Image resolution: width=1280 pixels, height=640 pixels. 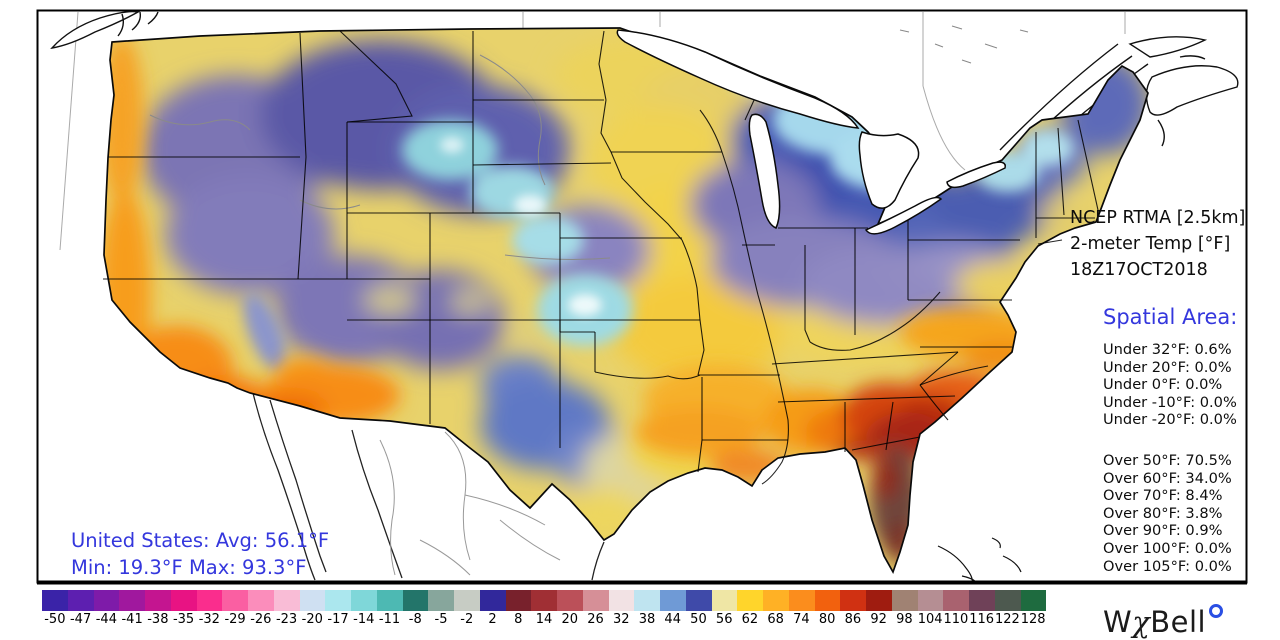 What do you see at coordinates (492, 619) in the screenshot?
I see `colorbar-tick-label: 2` at bounding box center [492, 619].